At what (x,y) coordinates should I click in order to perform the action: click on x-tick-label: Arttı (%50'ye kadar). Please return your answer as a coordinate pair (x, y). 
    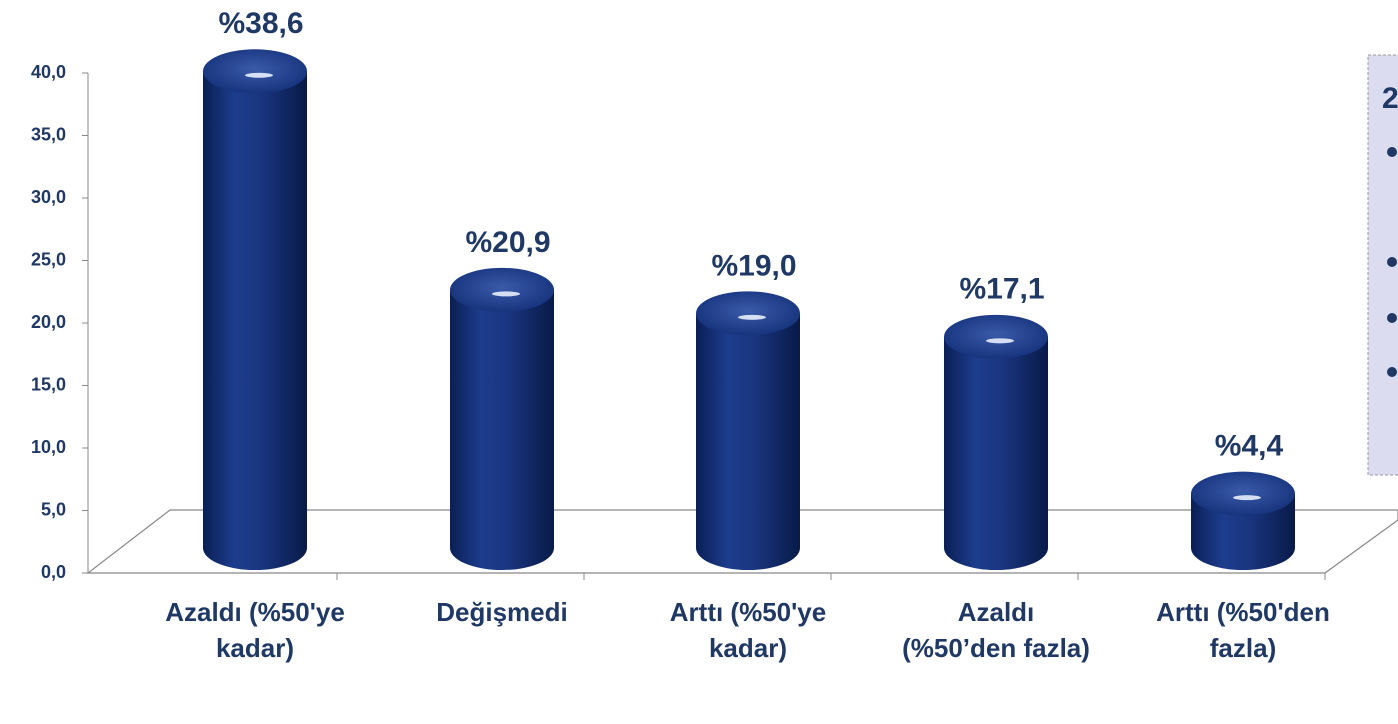
    Looking at the image, I should click on (748, 630).